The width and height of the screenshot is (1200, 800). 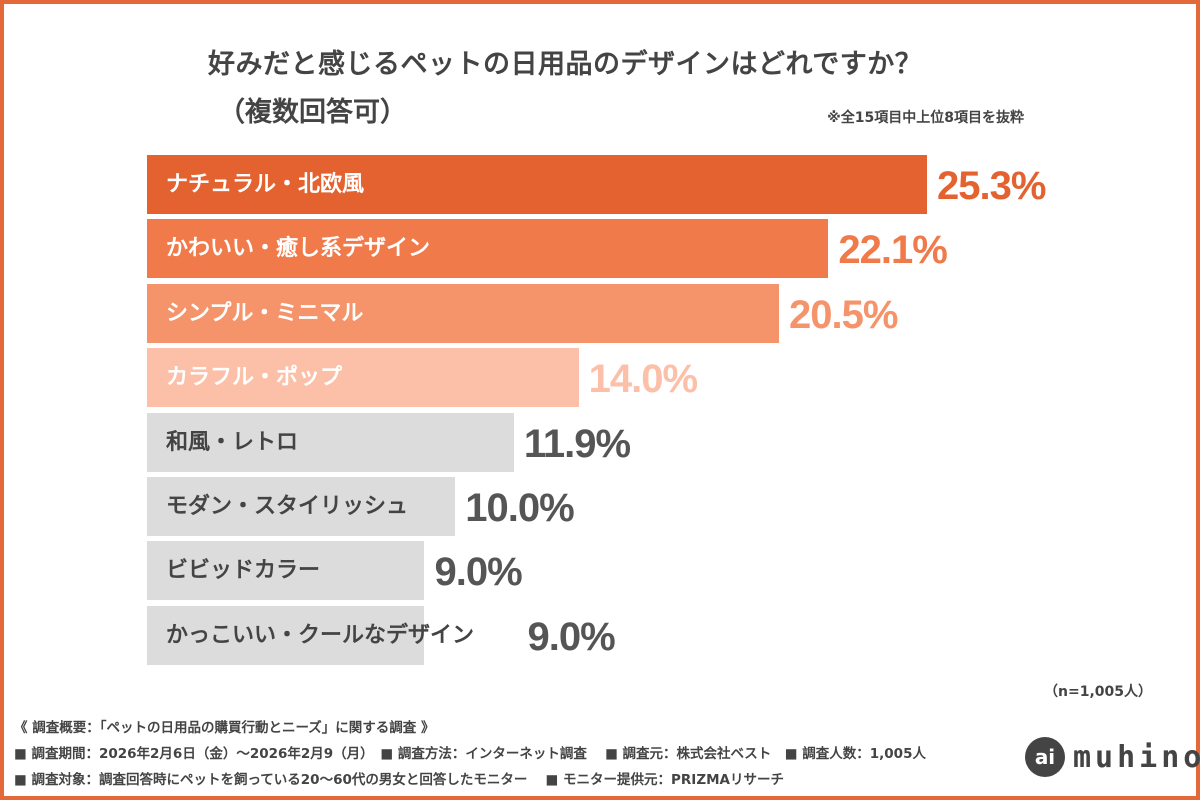 What do you see at coordinates (843, 315) in the screenshot?
I see `bar-value-label: 20.5%` at bounding box center [843, 315].